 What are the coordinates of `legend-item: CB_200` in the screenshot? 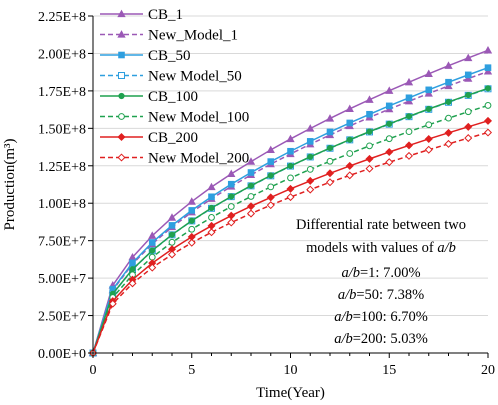 It's located at (149, 138).